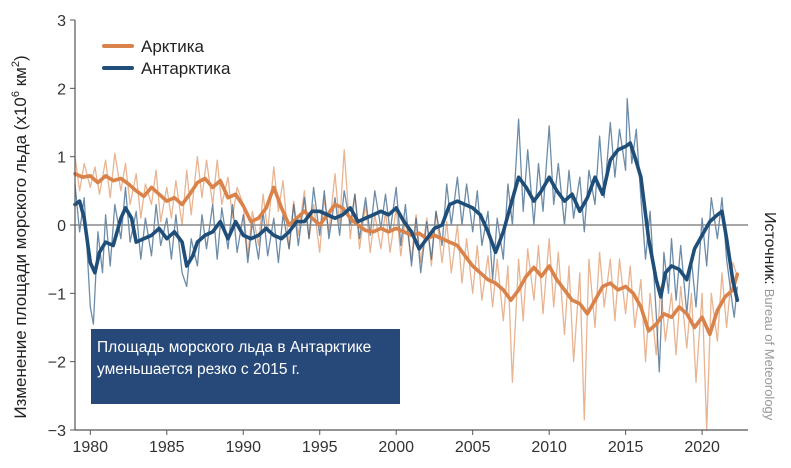 The image size is (791, 468). What do you see at coordinates (167, 447) in the screenshot?
I see `x-tick-label: 1985` at bounding box center [167, 447].